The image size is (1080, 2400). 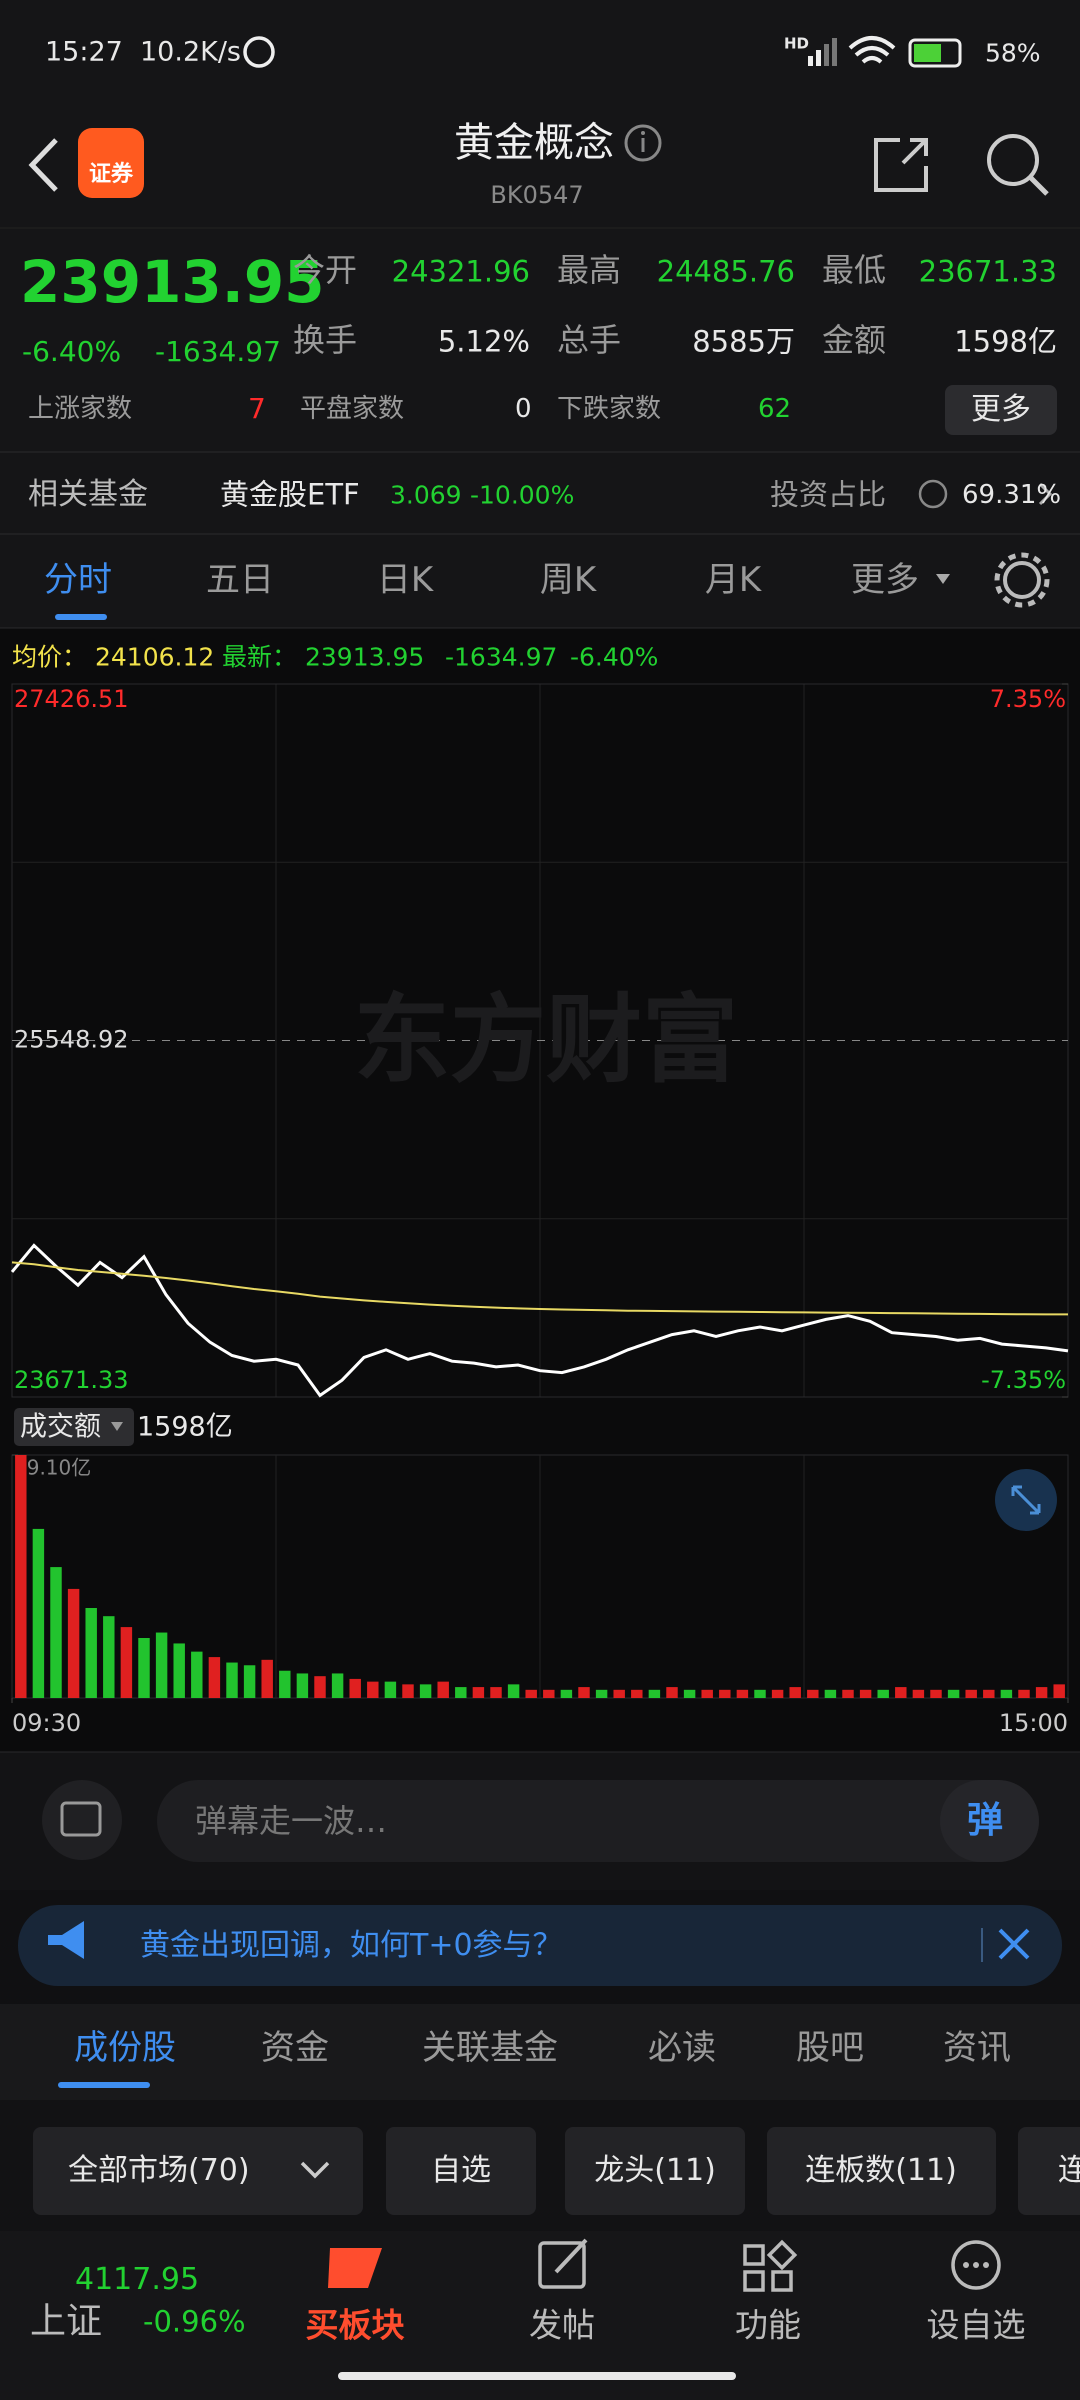 I want to click on settings-button, so click(x=1022, y=580).